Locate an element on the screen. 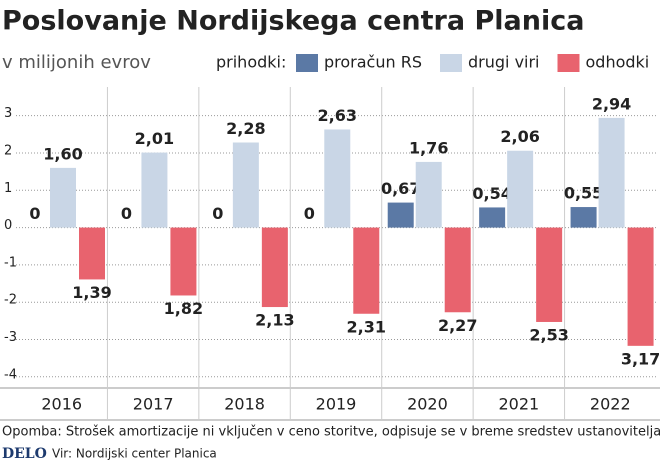 The height and width of the screenshot is (472, 660). legend-title: prihodki: is located at coordinates (251, 62).